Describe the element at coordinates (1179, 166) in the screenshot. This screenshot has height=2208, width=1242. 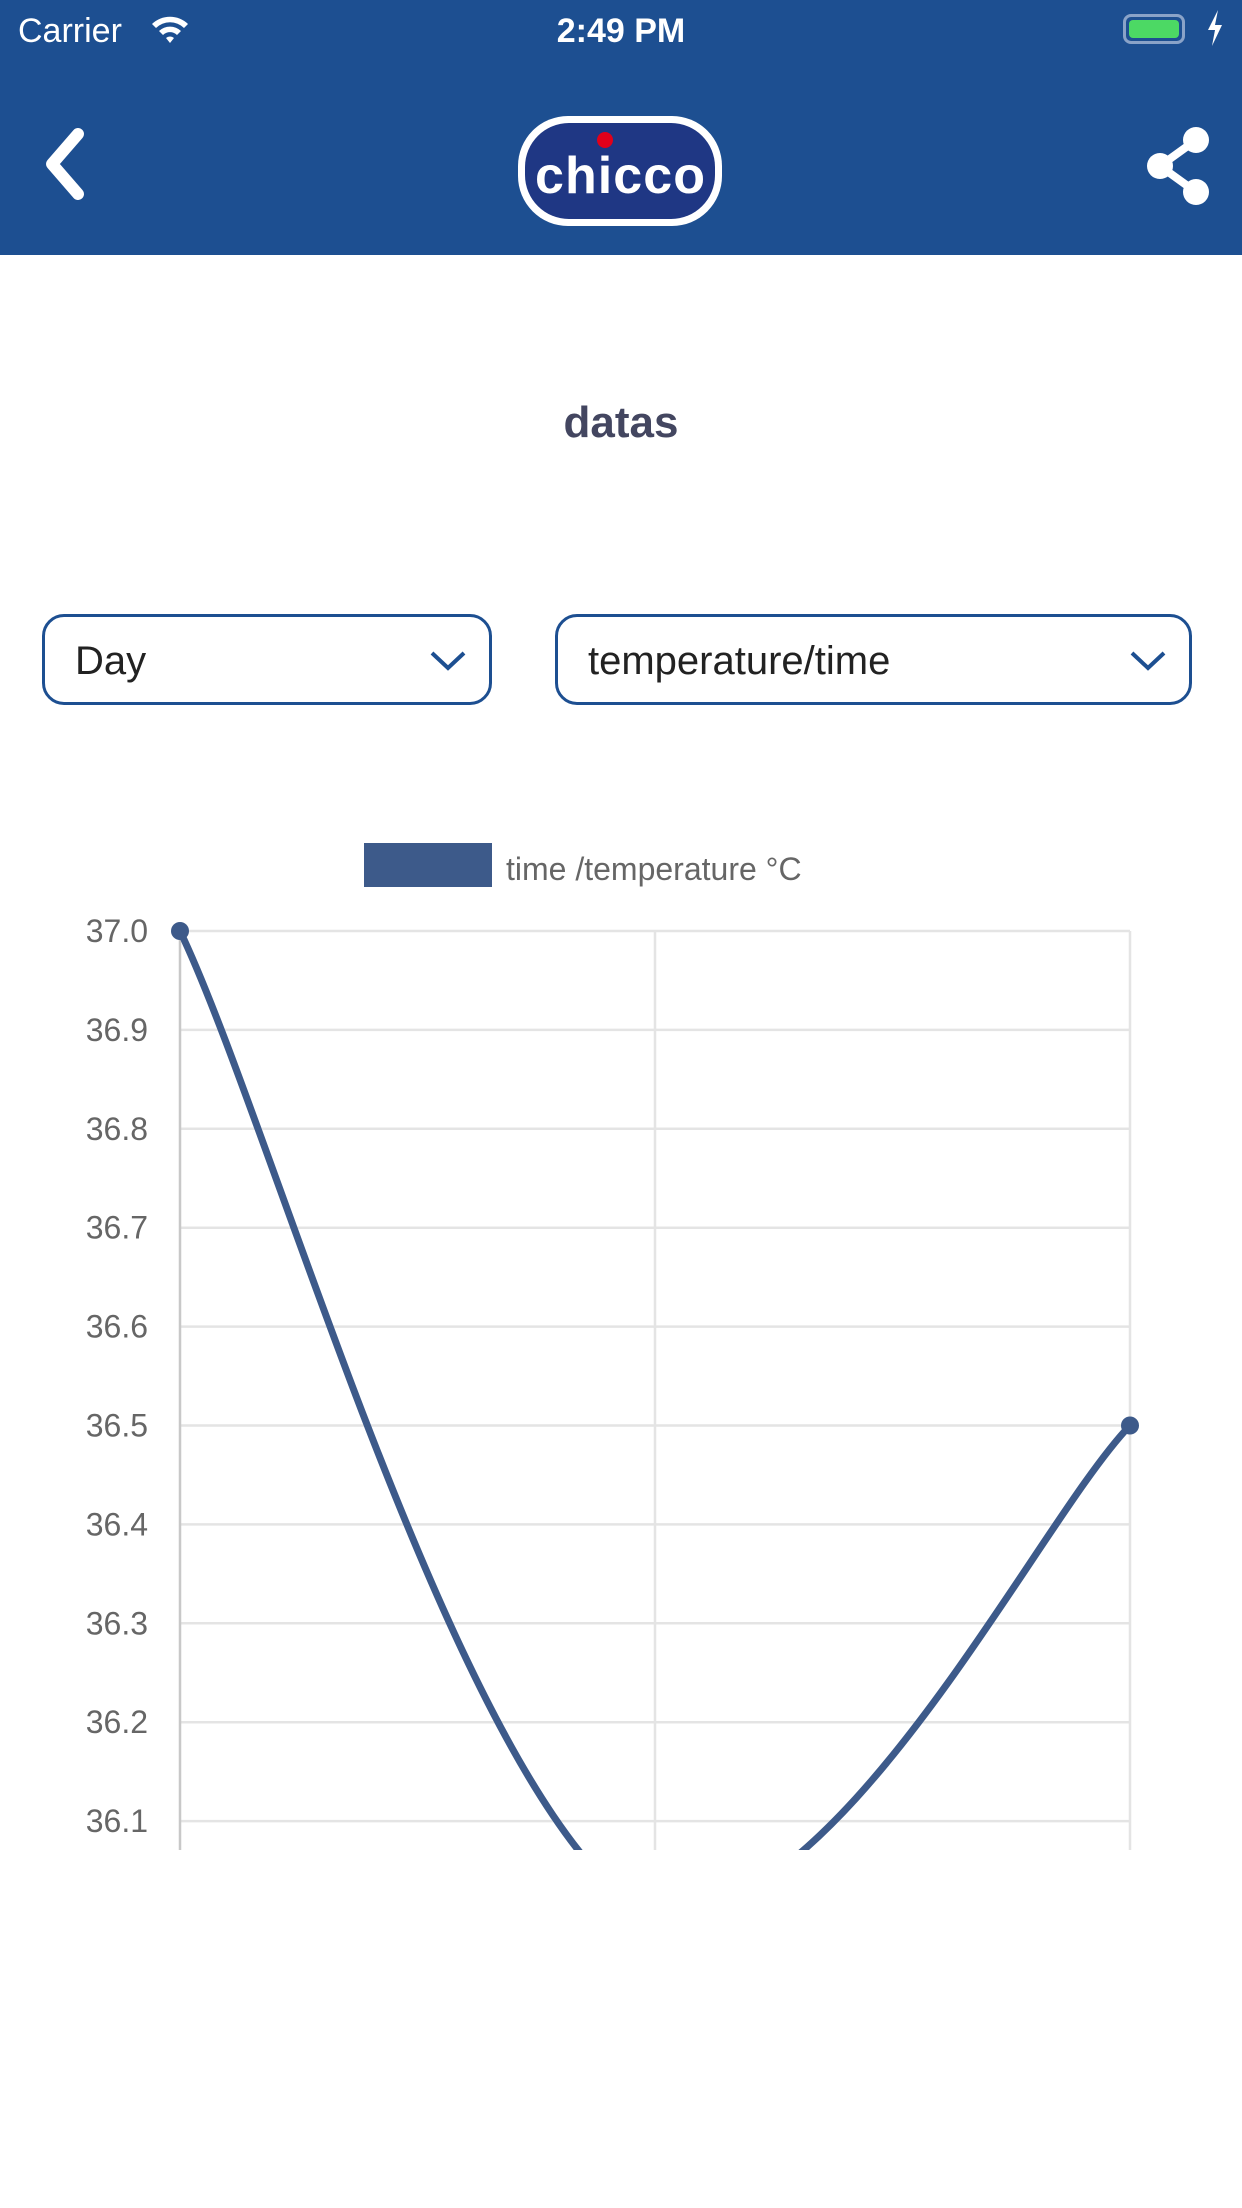
I see `share-button` at that location.